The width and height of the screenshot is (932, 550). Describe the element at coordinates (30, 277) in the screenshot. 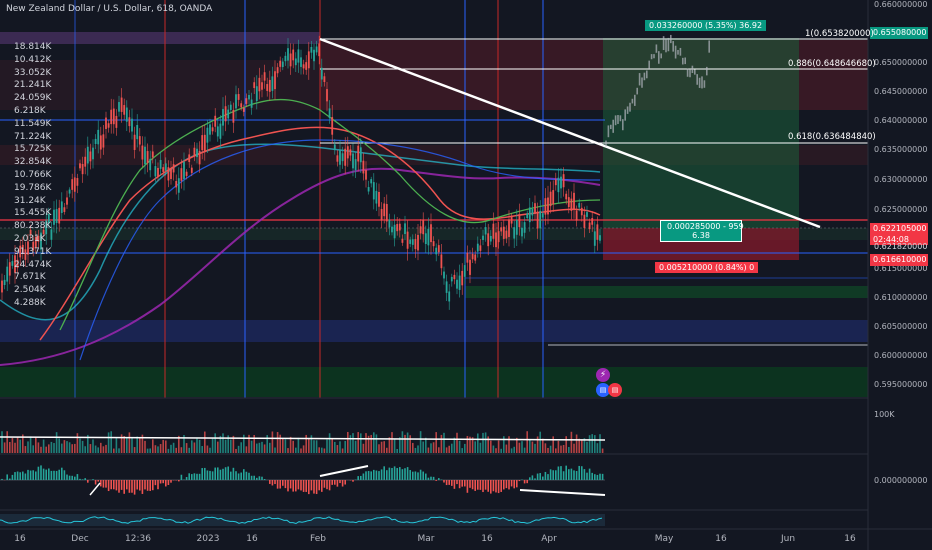

I see `volume-level-label: 7.671K` at that location.